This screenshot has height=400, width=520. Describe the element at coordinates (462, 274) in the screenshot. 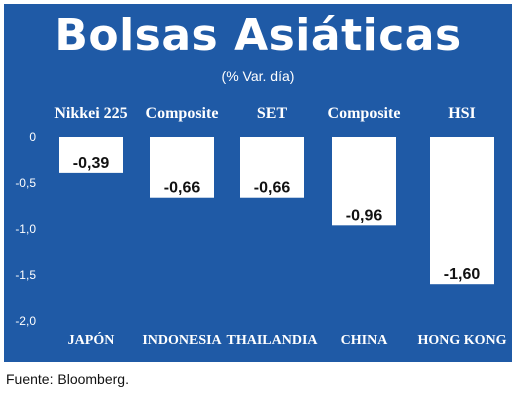

I see `data-label: -1,60` at that location.